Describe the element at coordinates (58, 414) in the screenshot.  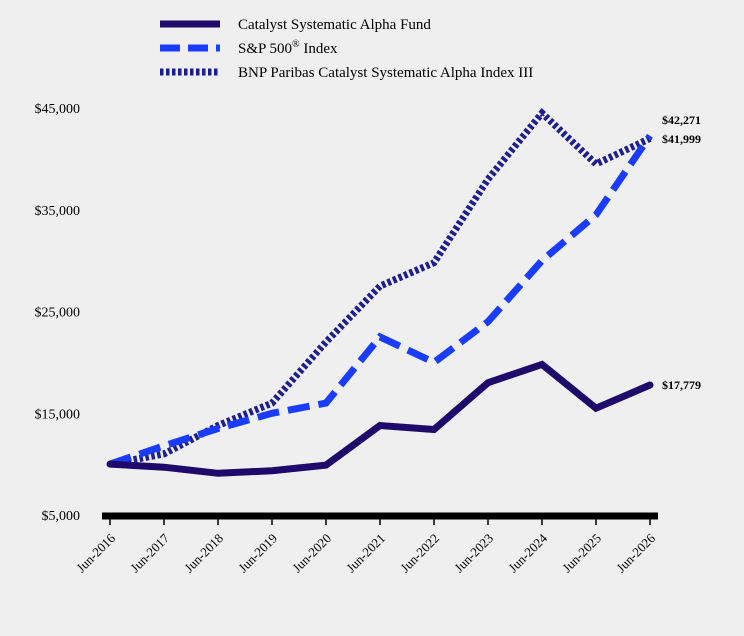
I see `y-tick-label: $15,000` at that location.